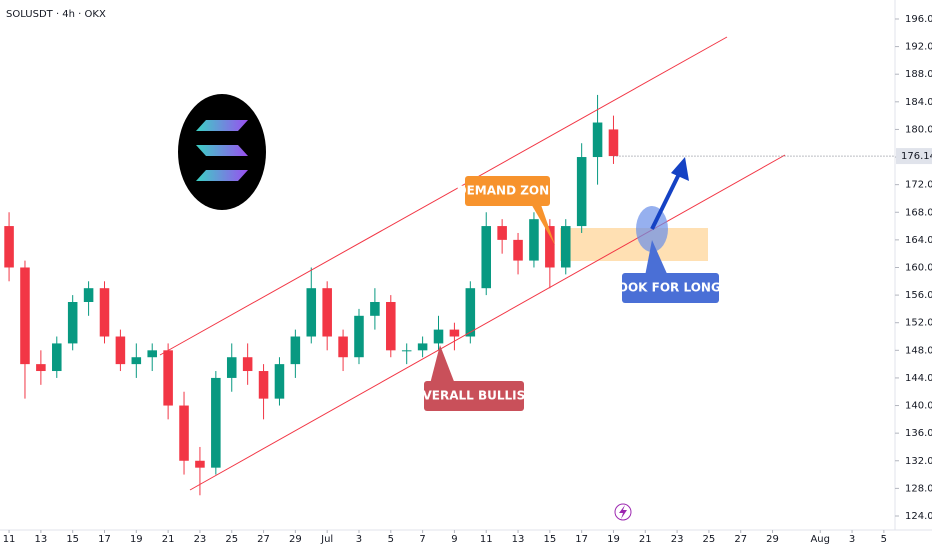  I want to click on x-tick-label: 7, so click(422, 539).